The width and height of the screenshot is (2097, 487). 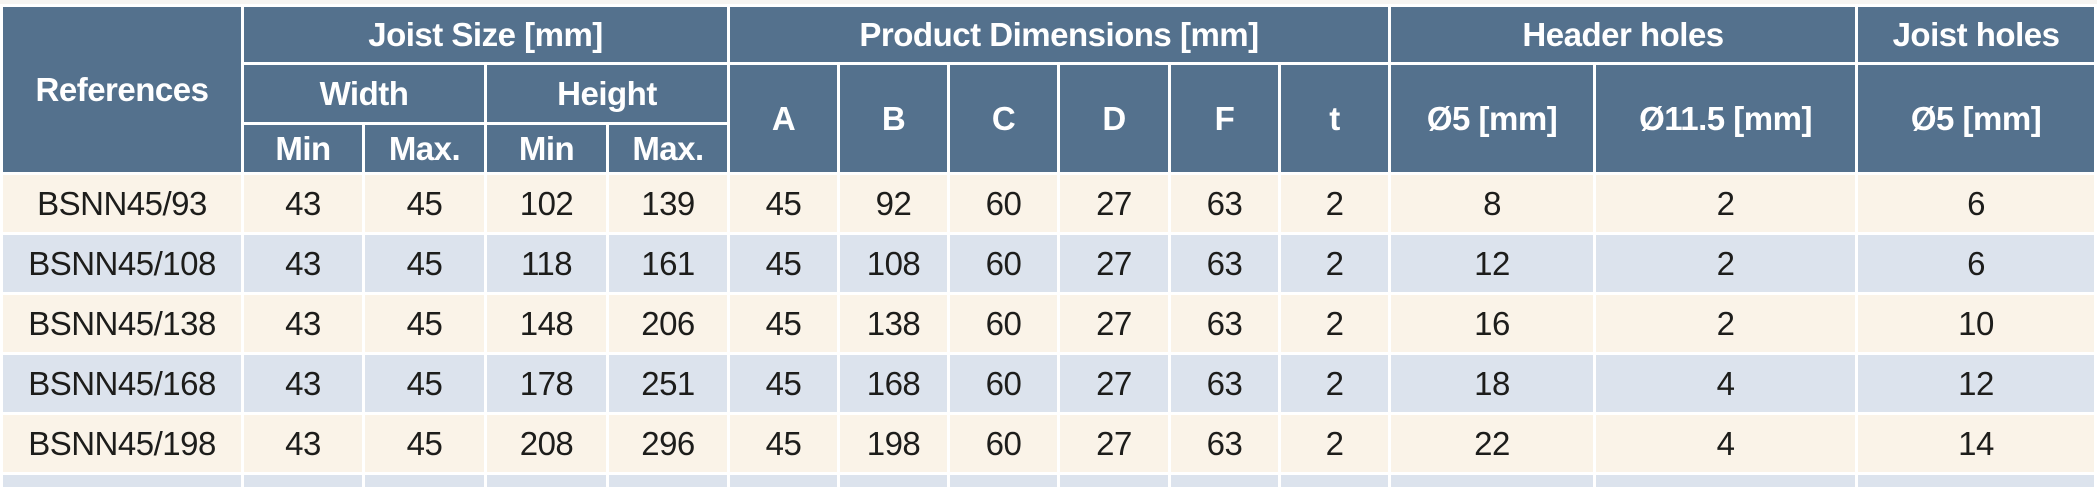 I want to click on column-group-header-holes: Header holes, so click(x=1623, y=34).